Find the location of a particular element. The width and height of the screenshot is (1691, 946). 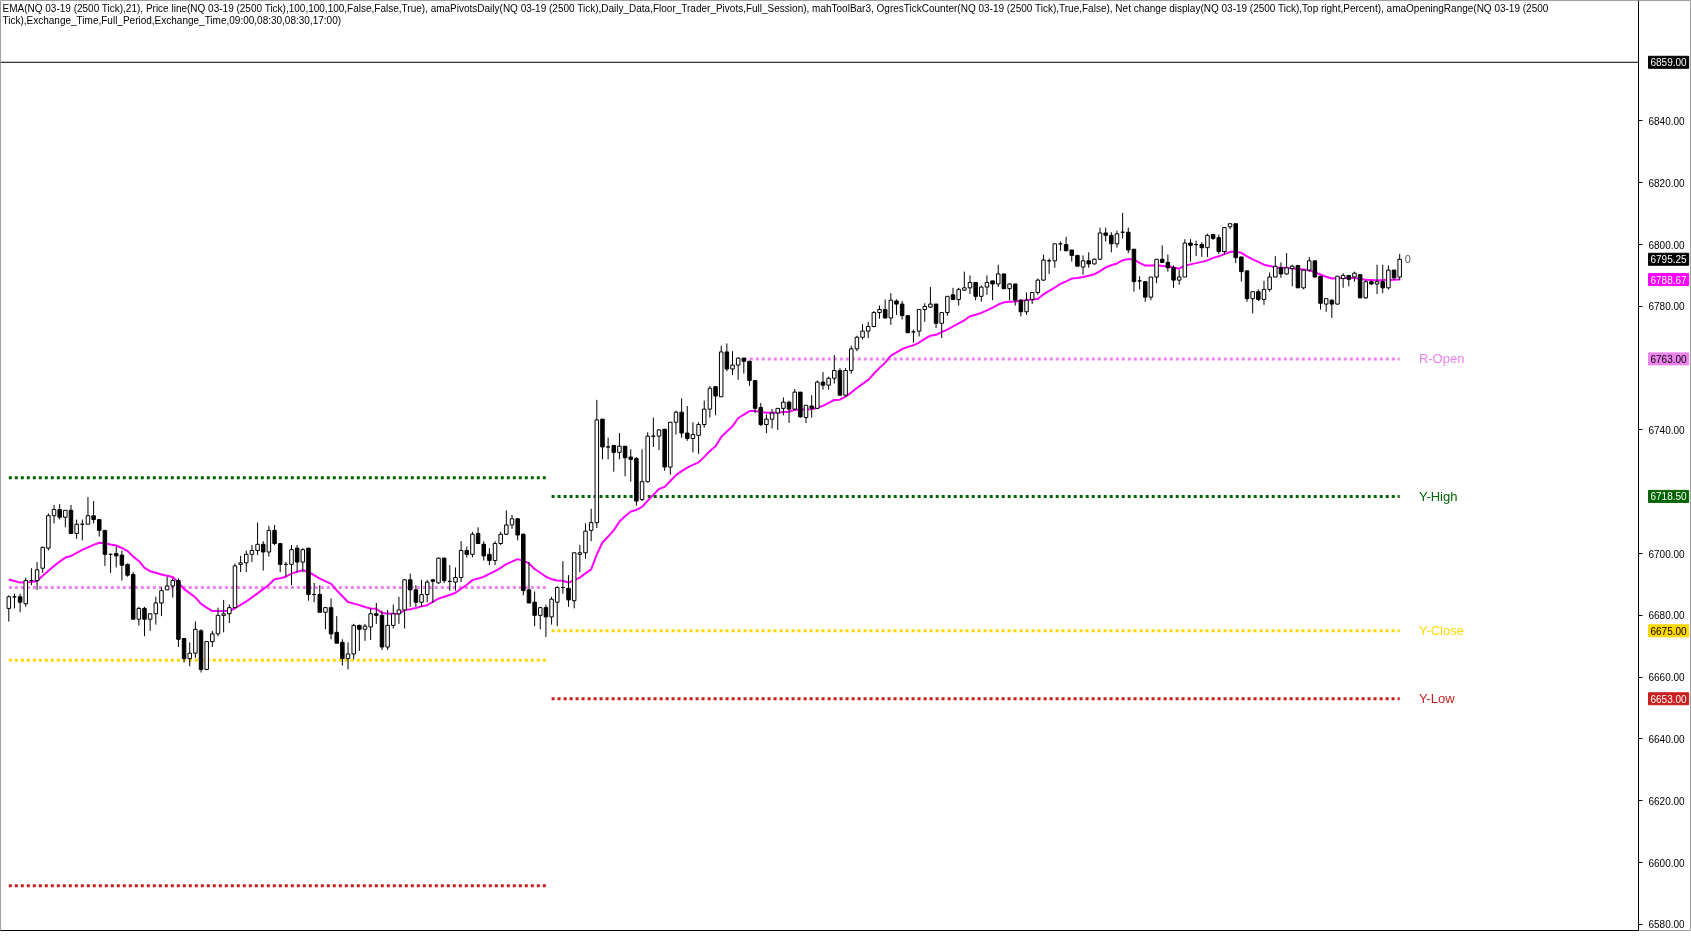

y-tick-label: 6718.50 is located at coordinates (1669, 497).